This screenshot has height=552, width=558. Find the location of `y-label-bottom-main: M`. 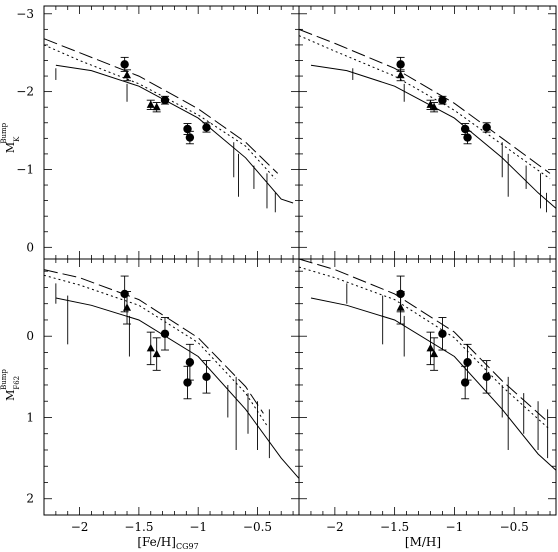

y-label-bottom-main: M is located at coordinates (10, 395).